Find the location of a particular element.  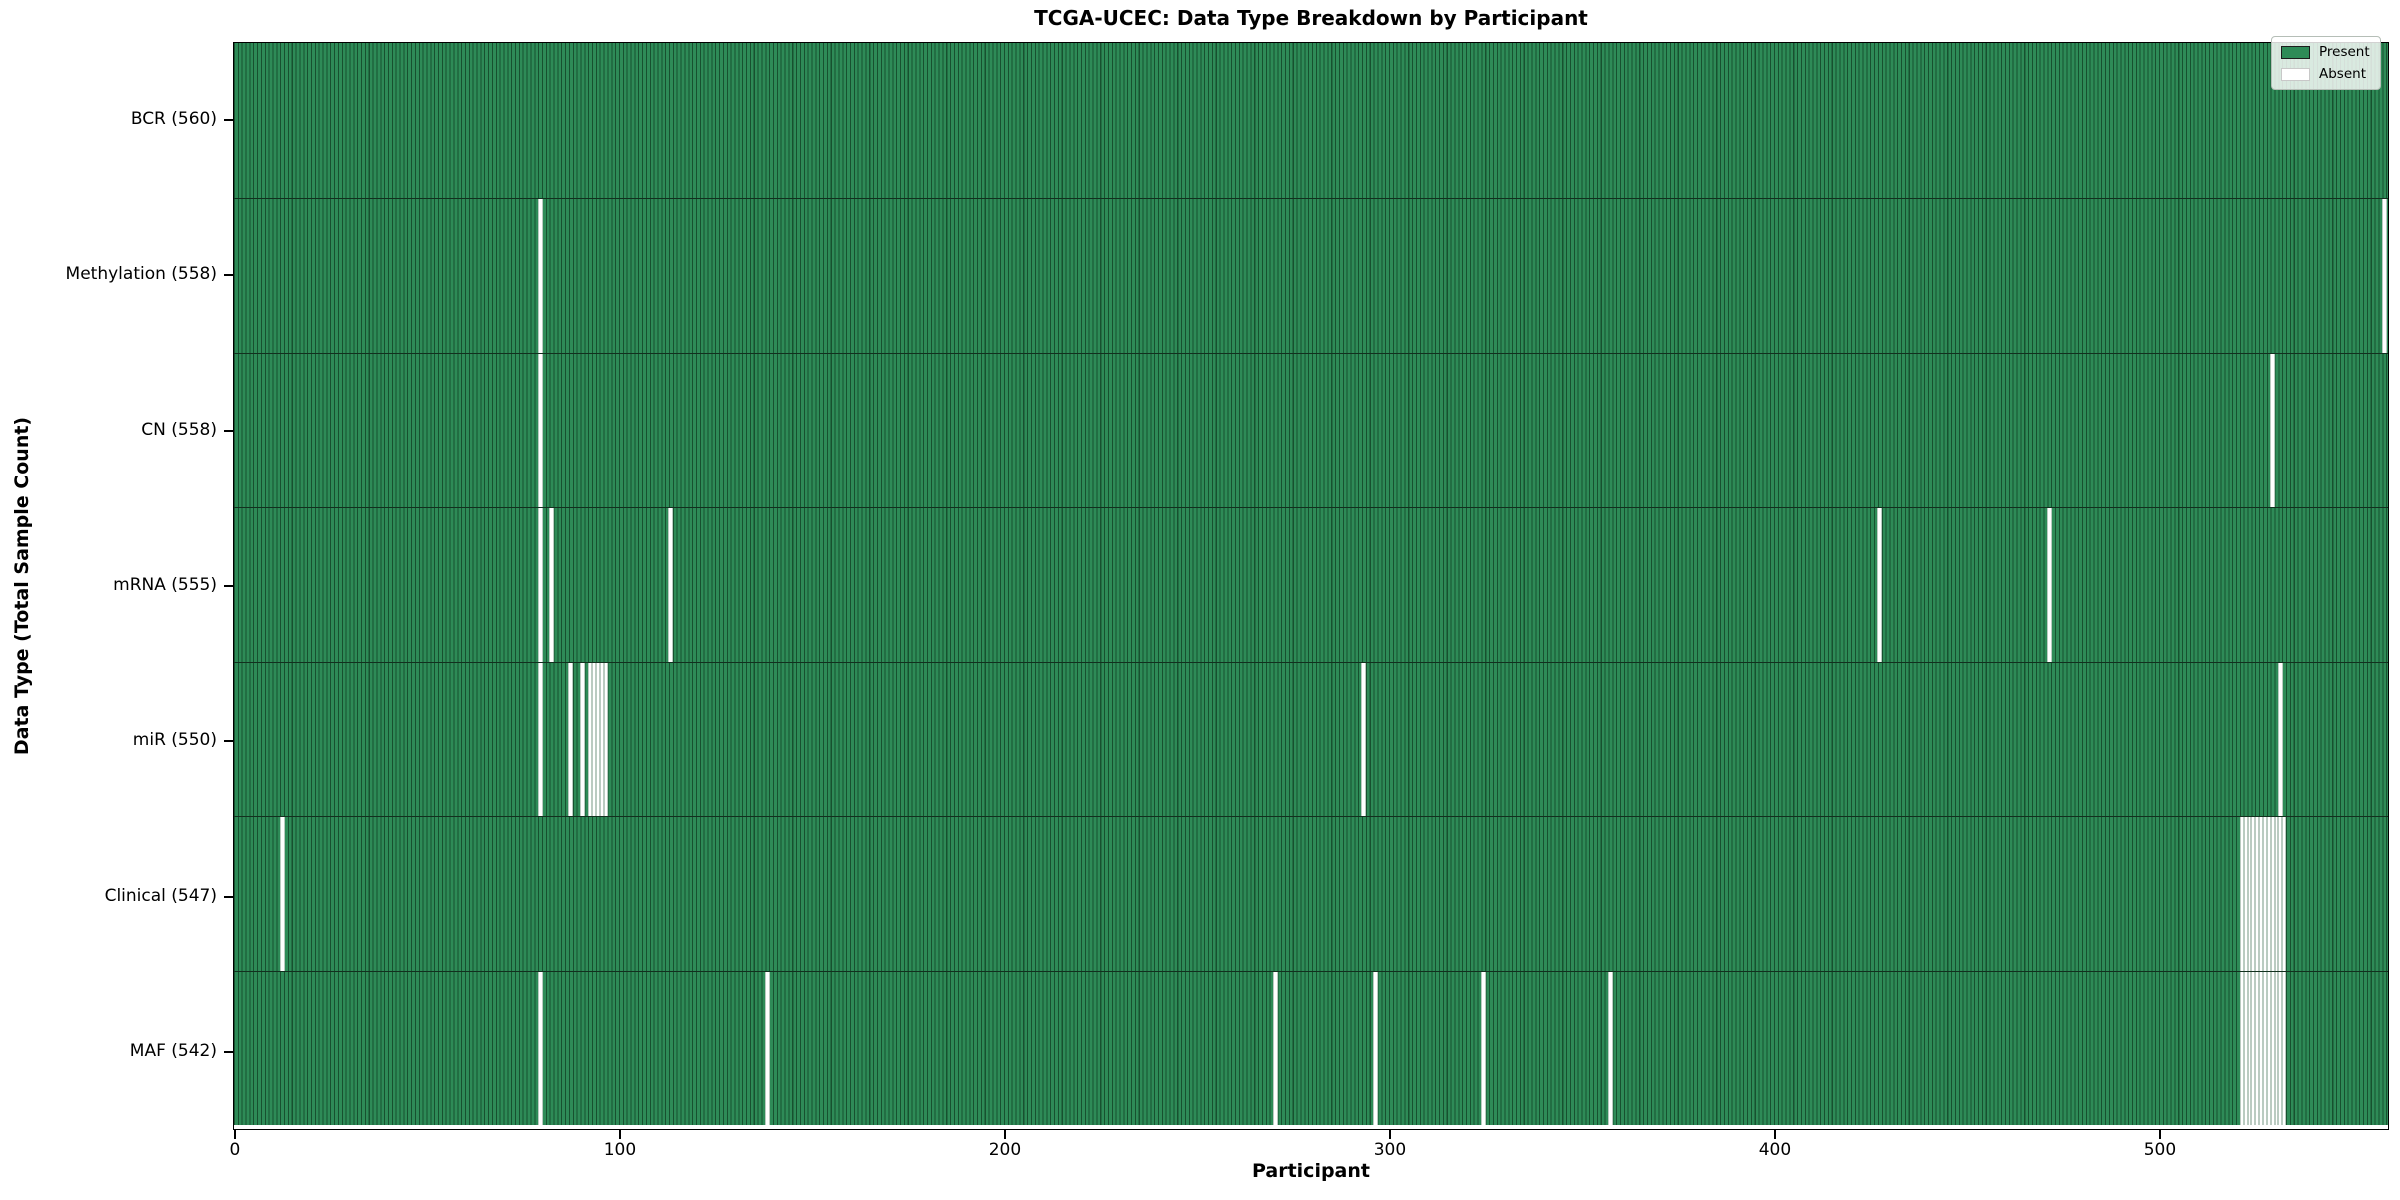

row-cn is located at coordinates (1311, 430).